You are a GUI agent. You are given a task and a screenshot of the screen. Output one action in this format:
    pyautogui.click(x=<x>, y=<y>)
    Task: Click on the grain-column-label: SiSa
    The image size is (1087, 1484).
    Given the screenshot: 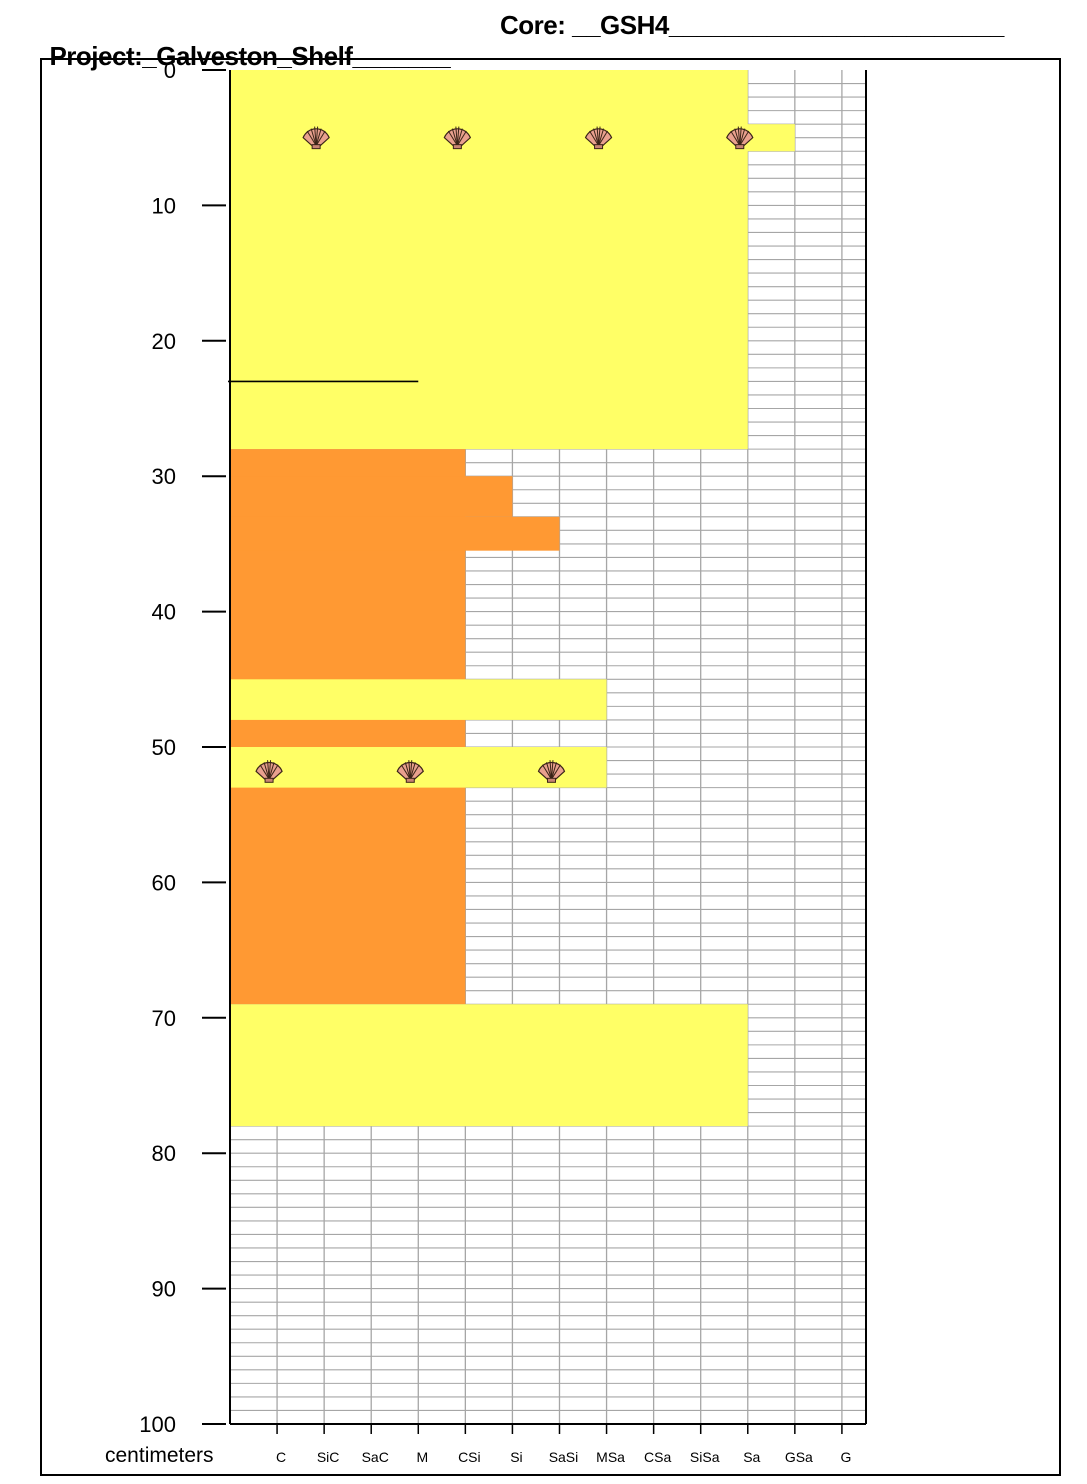 What is the action you would take?
    pyautogui.click(x=705, y=1457)
    